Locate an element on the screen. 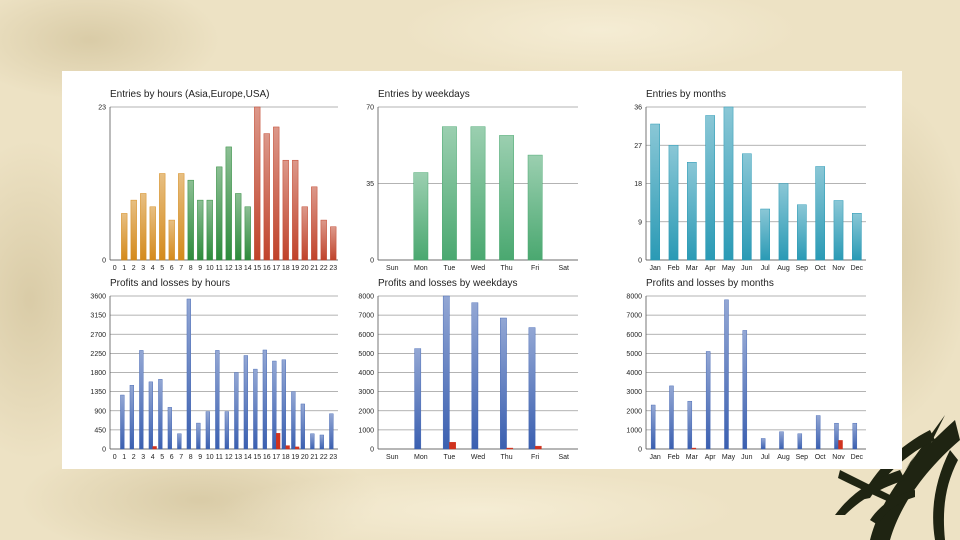 The height and width of the screenshot is (540, 960). y-tick-label: 2250 is located at coordinates (98, 354).